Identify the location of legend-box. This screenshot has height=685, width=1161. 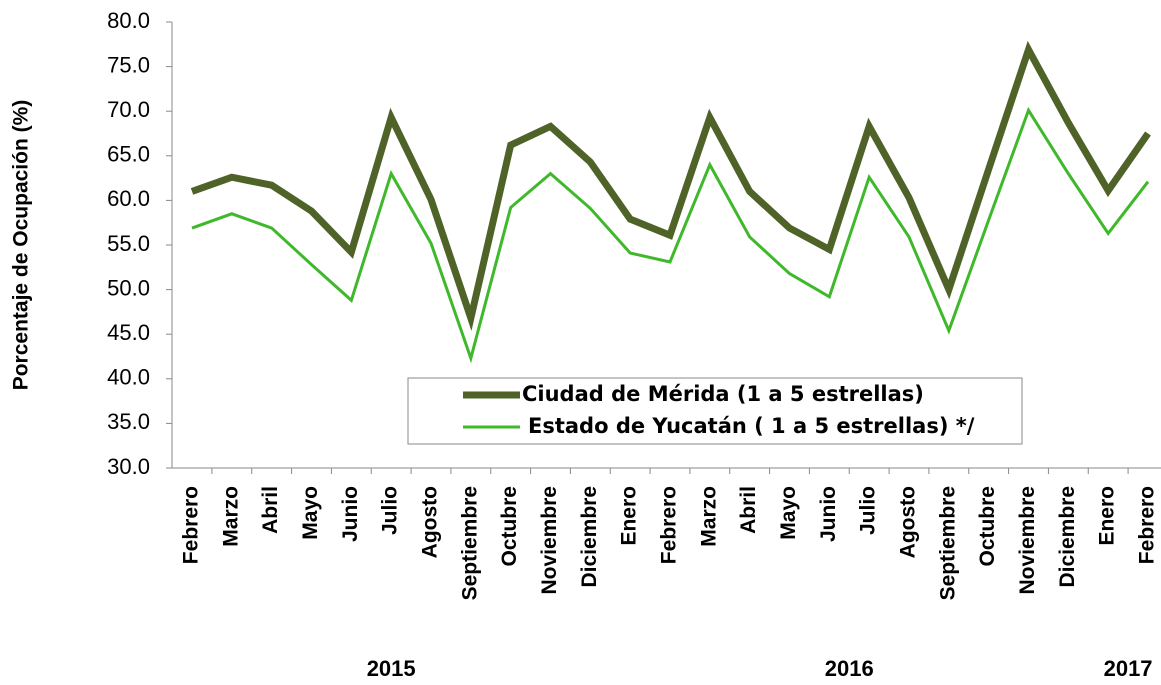
(715, 411).